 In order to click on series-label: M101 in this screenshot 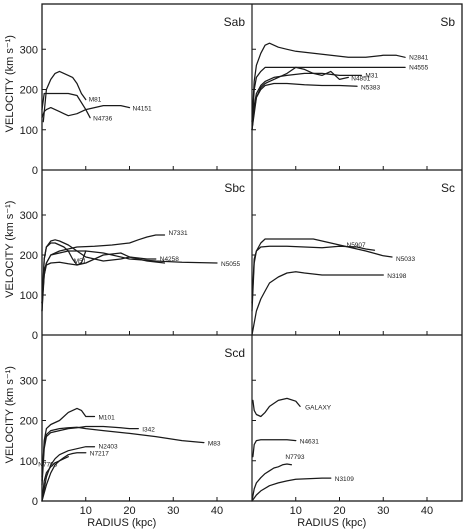, I will do `click(107, 417)`.